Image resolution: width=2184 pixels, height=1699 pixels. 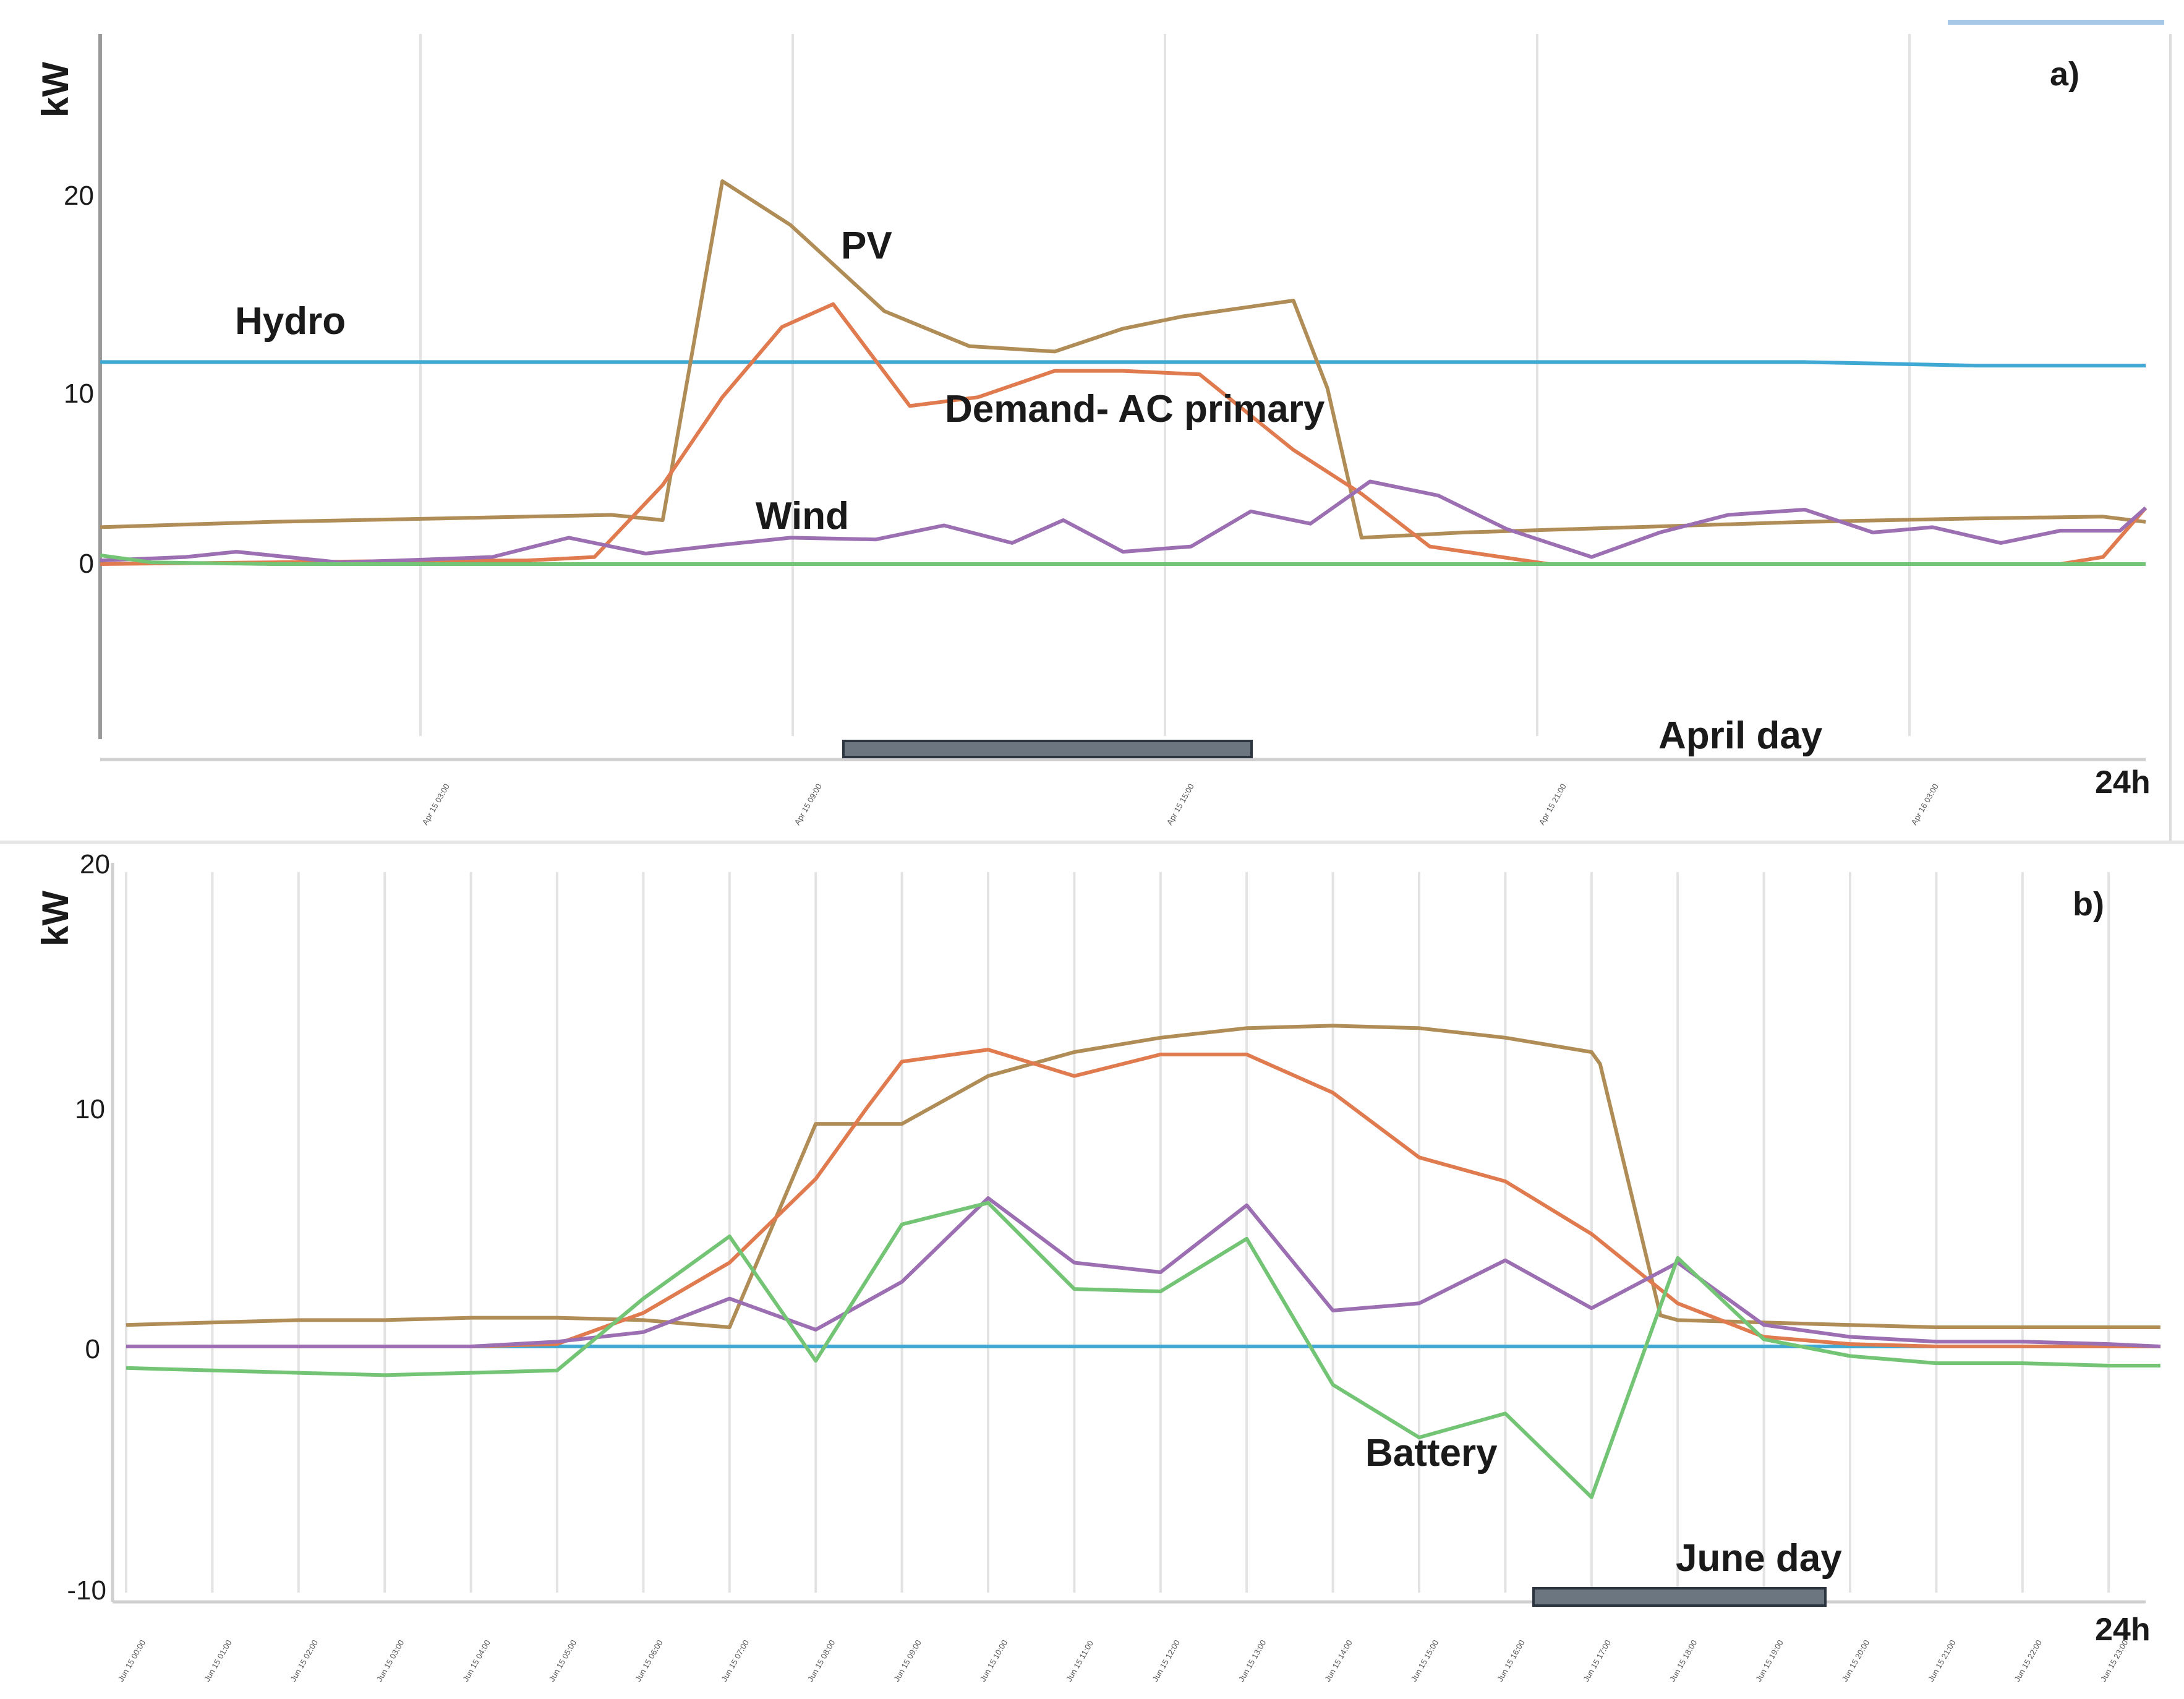 What do you see at coordinates (1683, 1661) in the screenshot?
I see `panel-b-x-tick-18: Jun 15 18:00` at bounding box center [1683, 1661].